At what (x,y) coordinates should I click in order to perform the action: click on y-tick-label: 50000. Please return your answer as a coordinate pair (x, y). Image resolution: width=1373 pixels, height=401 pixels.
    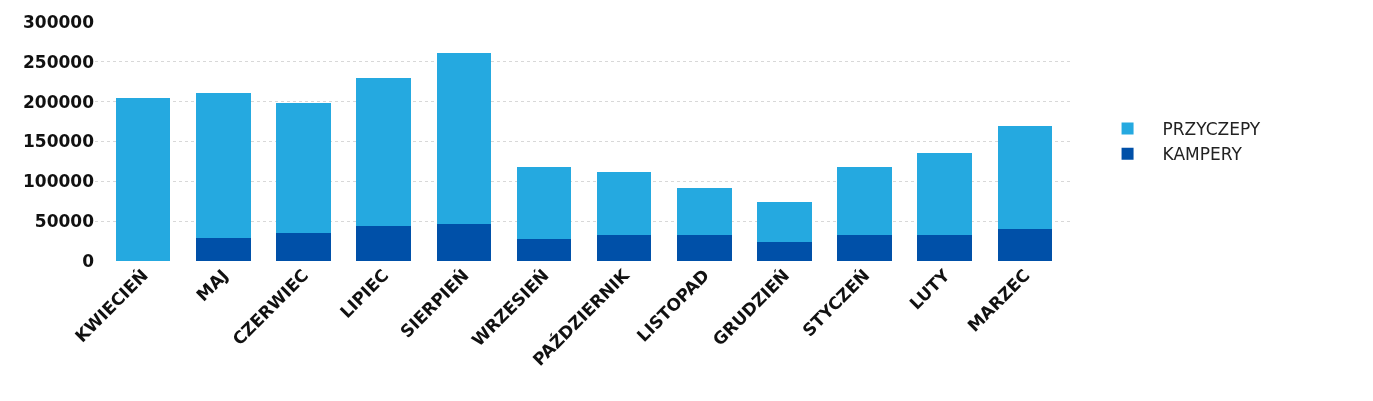
    Looking at the image, I should click on (64, 221).